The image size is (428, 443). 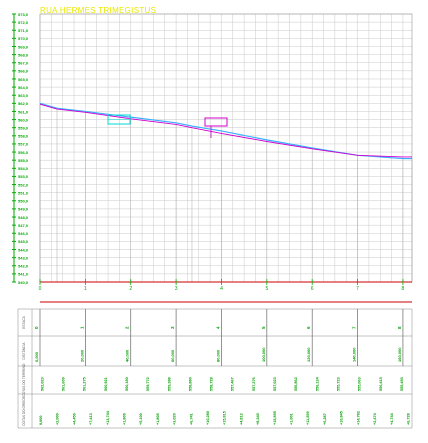 What do you see at coordinates (158, 419) in the screenshot?
I see `cota-greide-value: +1,805` at bounding box center [158, 419].